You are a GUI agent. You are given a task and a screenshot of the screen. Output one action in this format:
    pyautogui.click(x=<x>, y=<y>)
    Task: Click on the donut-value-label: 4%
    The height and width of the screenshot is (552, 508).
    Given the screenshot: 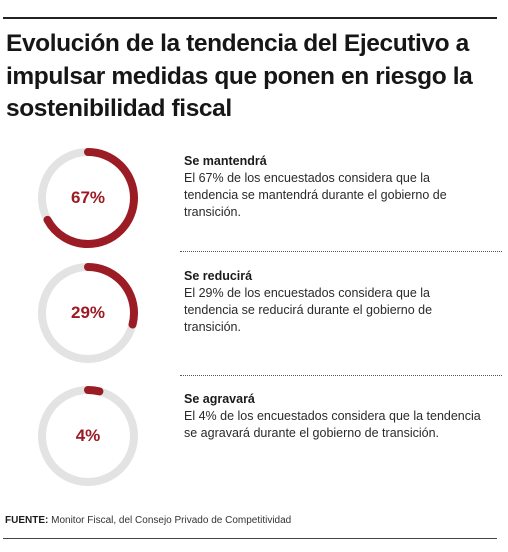 What is the action you would take?
    pyautogui.click(x=88, y=435)
    